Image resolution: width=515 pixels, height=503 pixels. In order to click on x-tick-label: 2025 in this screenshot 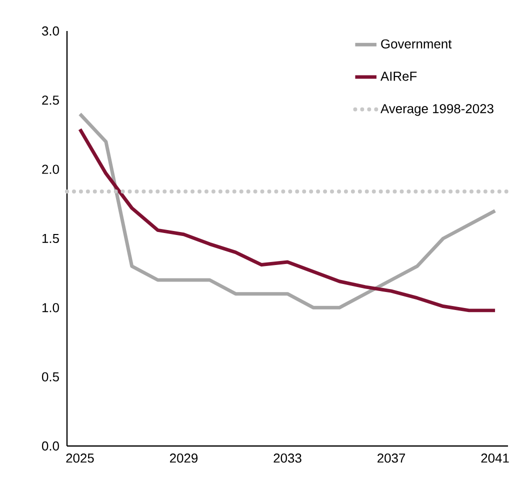, I will do `click(80, 458)`.